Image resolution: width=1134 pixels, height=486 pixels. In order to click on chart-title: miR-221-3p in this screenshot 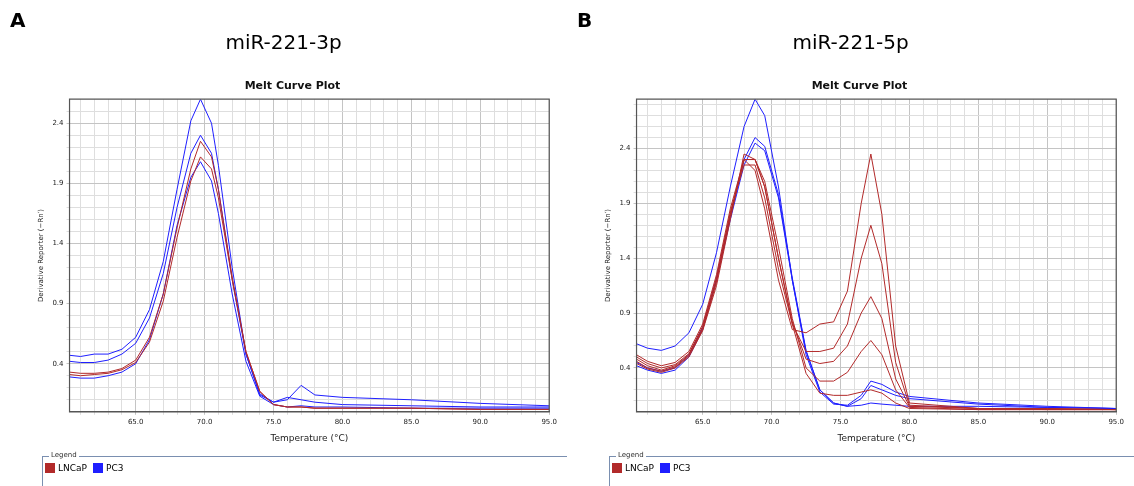, I will do `click(283, 42)`.